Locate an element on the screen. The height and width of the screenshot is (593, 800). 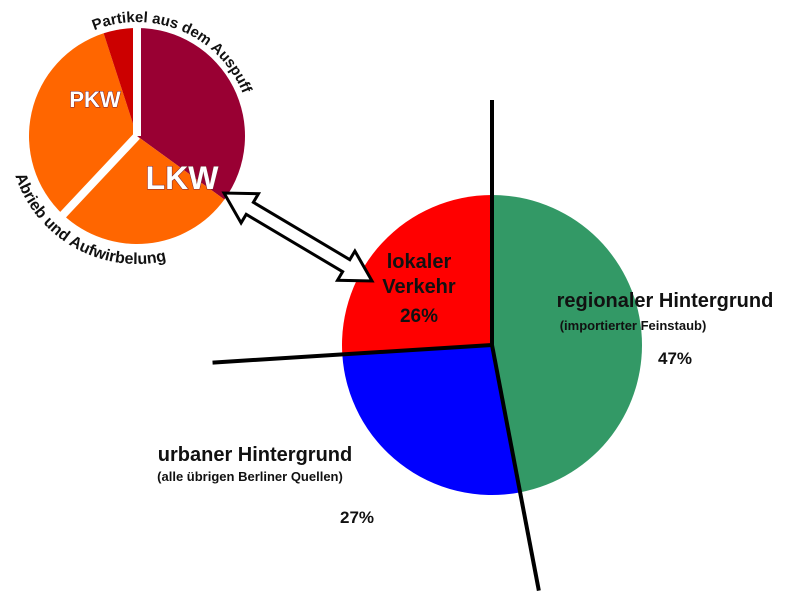
group-label: PKW is located at coordinates (95, 99).